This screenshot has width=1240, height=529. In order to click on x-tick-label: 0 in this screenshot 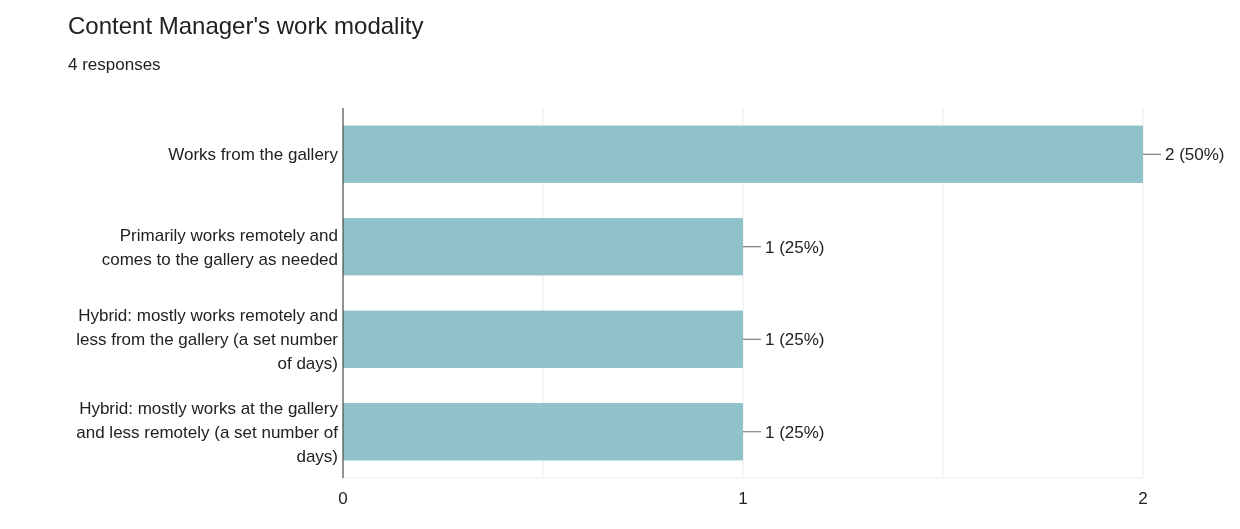, I will do `click(343, 498)`.